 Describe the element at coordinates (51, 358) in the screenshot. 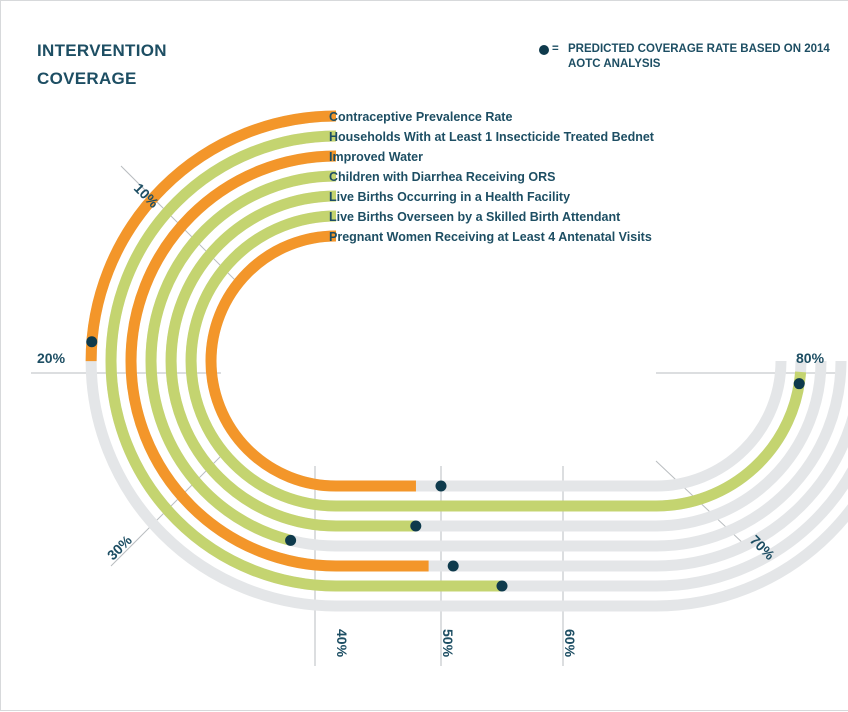

I see `axis-tick-label: 20%` at that location.